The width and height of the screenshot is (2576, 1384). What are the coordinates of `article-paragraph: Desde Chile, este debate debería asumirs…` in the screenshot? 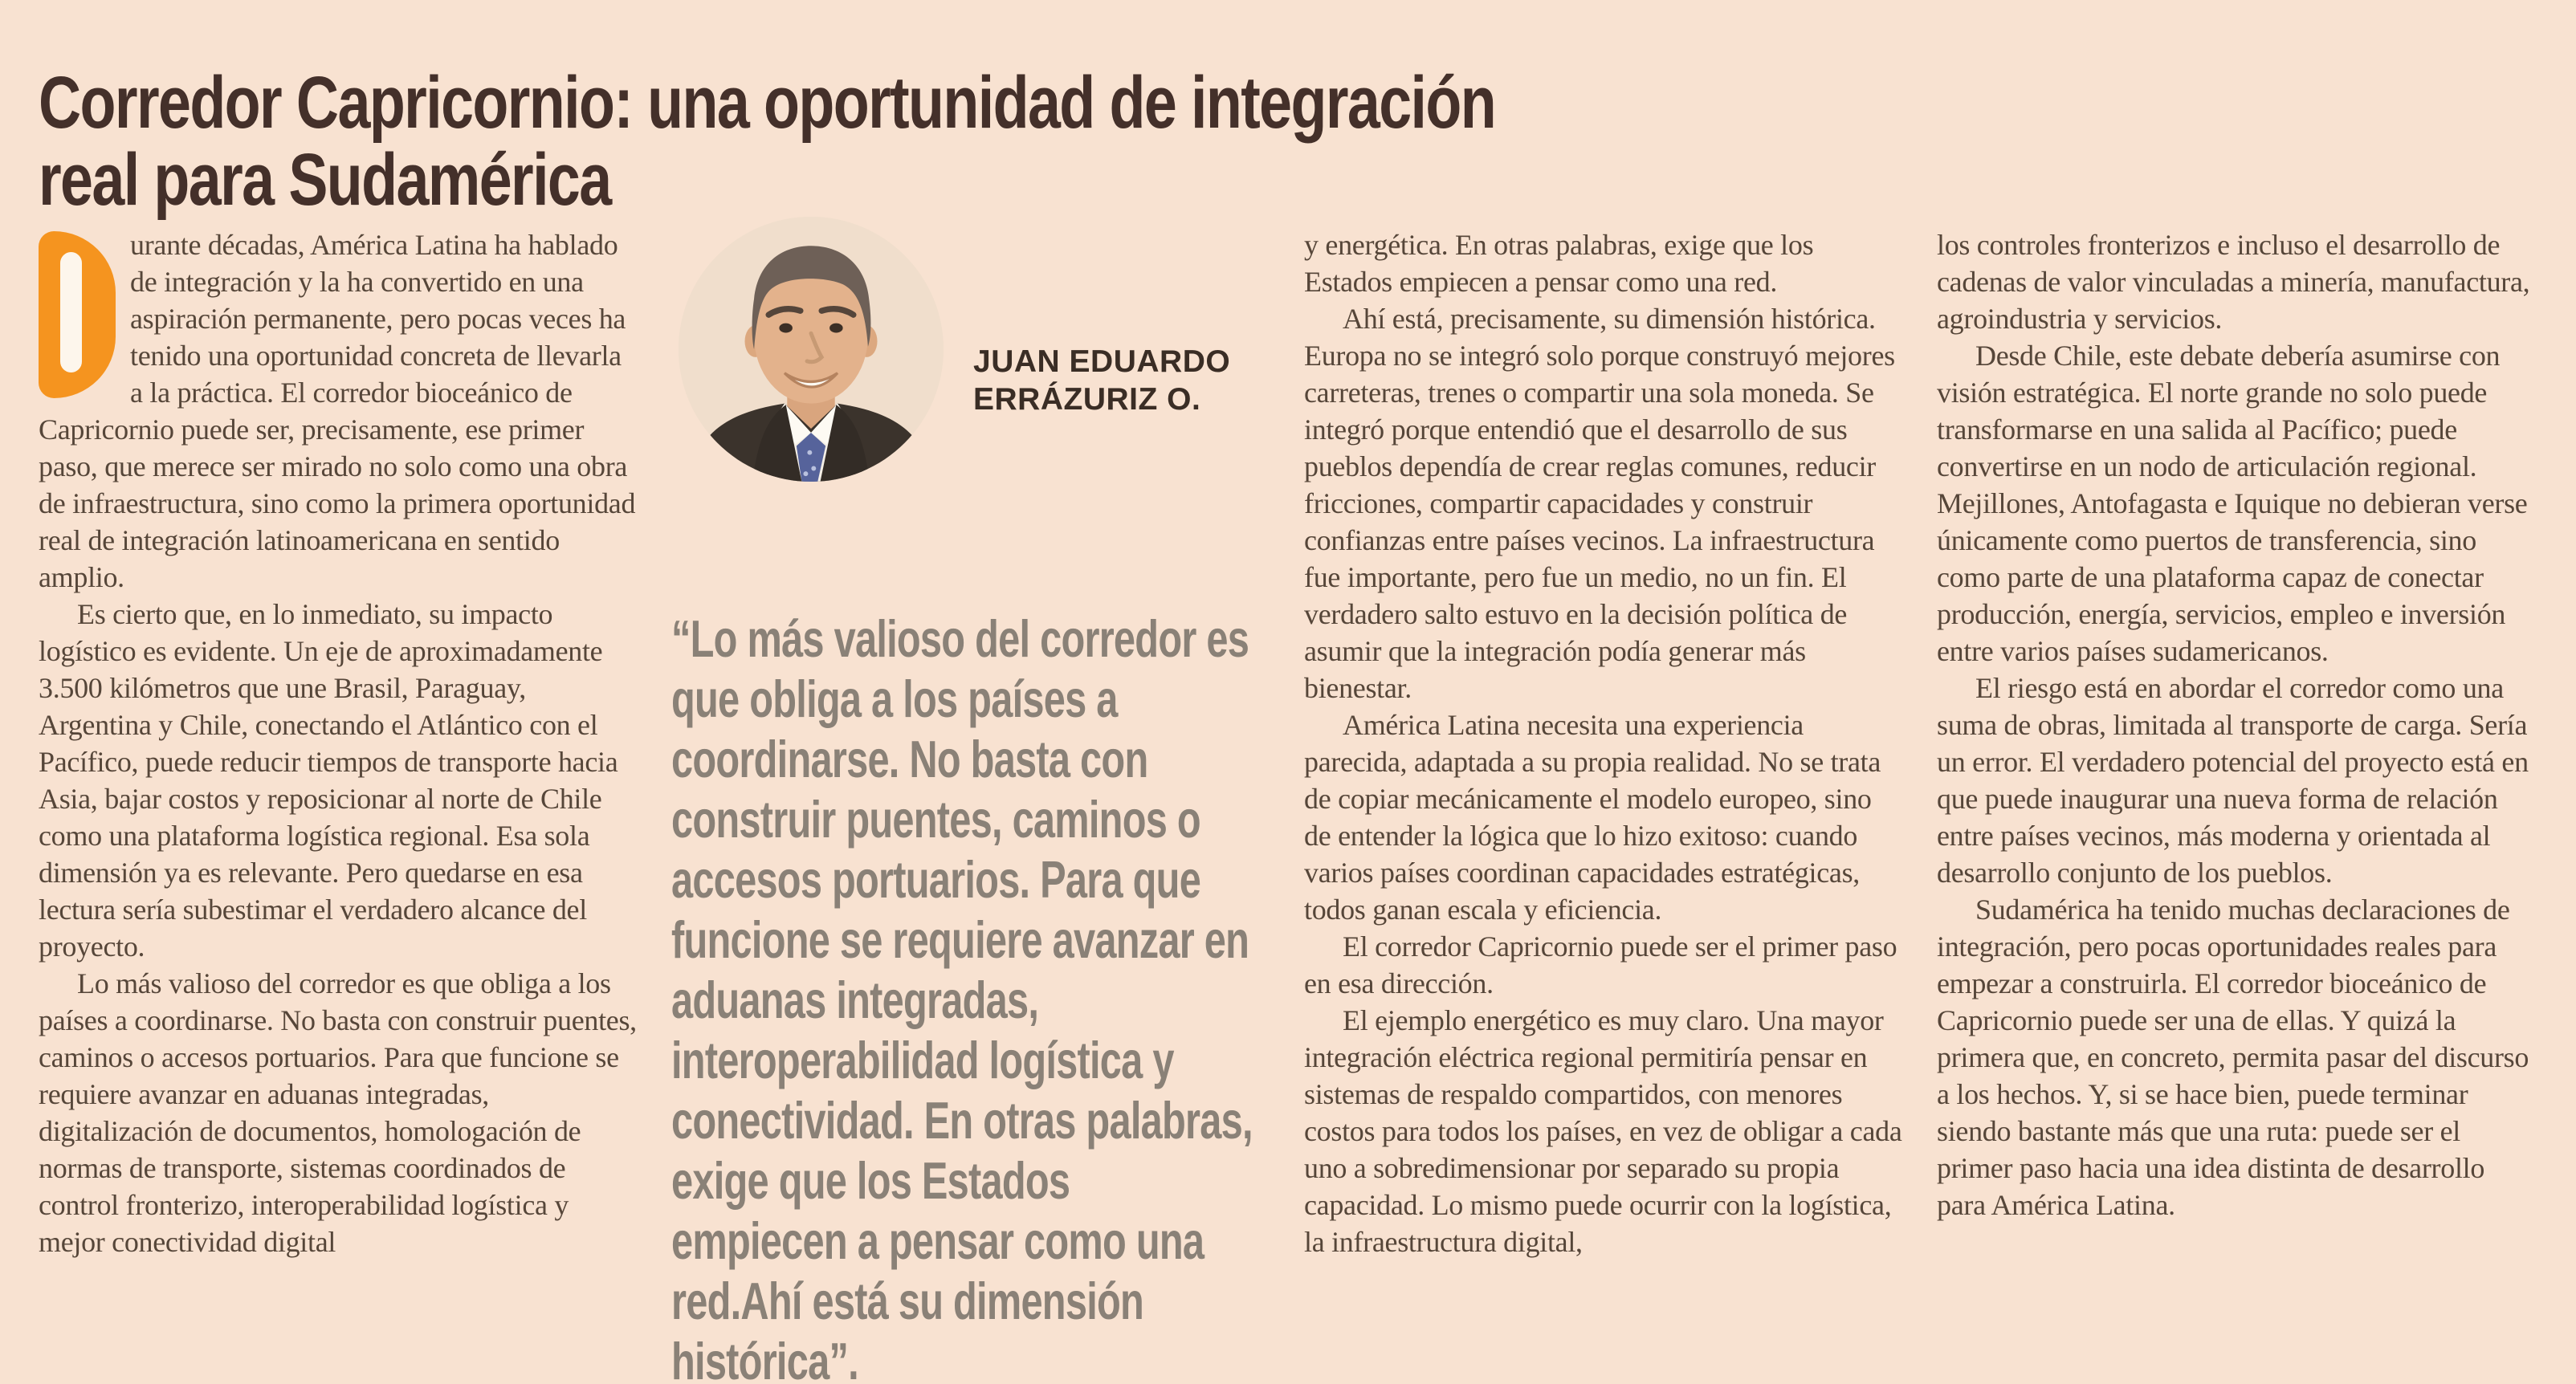 It's located at (2232, 503).